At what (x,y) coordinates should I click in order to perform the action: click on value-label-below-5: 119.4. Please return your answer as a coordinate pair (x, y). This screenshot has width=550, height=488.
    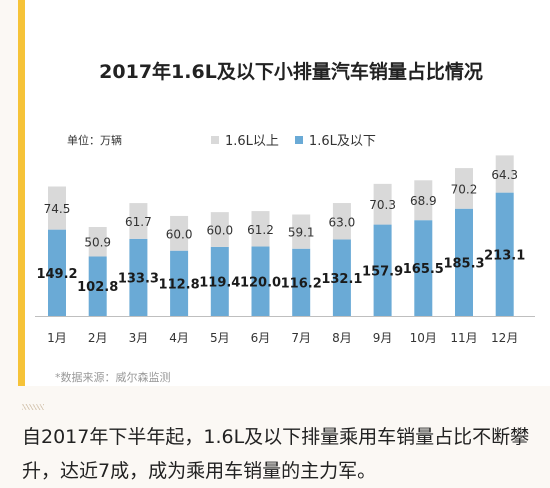
    Looking at the image, I should click on (219, 282).